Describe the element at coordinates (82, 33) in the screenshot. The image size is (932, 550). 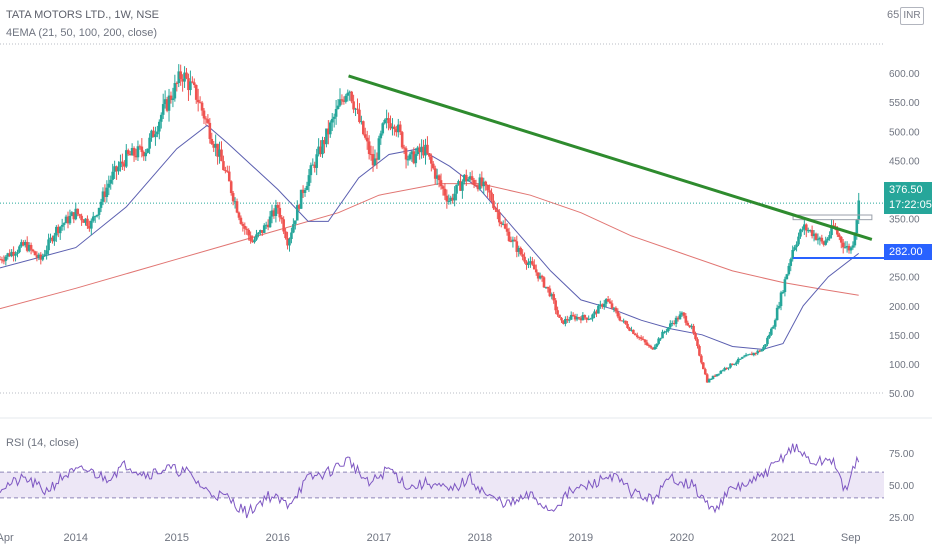
I see `ema-legend: 4EMA (21, 50, 100, 200, close)` at that location.